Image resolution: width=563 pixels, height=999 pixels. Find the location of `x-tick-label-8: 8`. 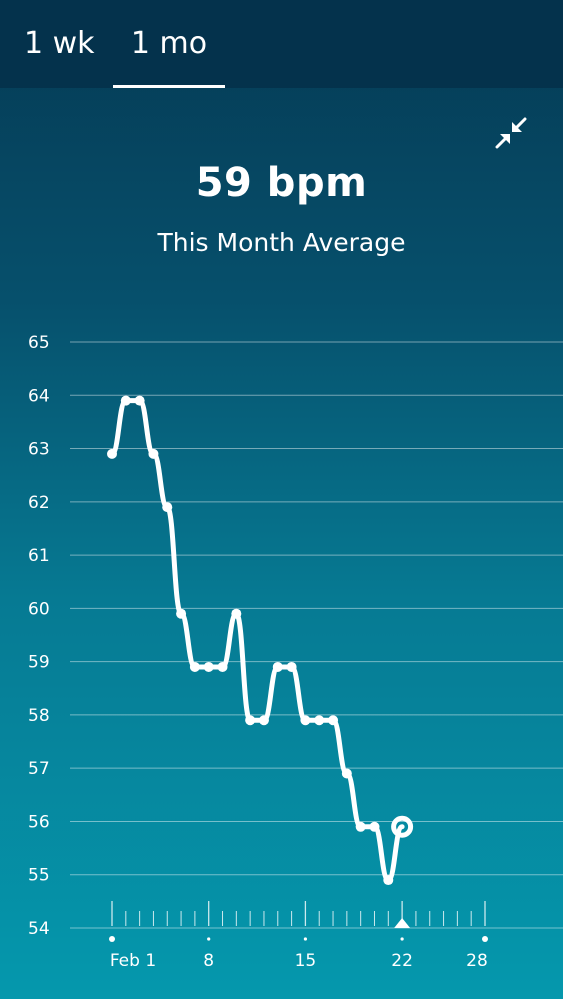

x-tick-label-8: 8 is located at coordinates (208, 961).